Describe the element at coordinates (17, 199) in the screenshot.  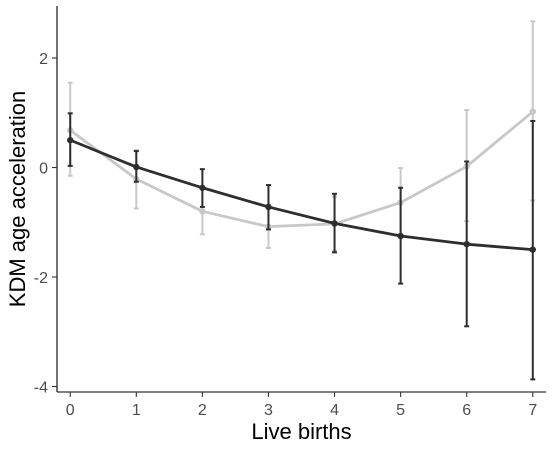
I see `y-axis-title: KDM age acceleration` at that location.